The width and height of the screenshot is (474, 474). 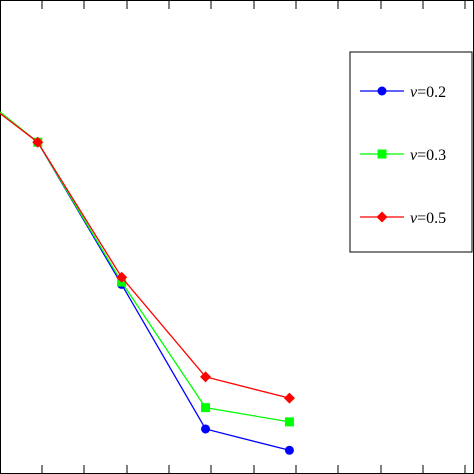 I want to click on legend-box, so click(x=411, y=152).